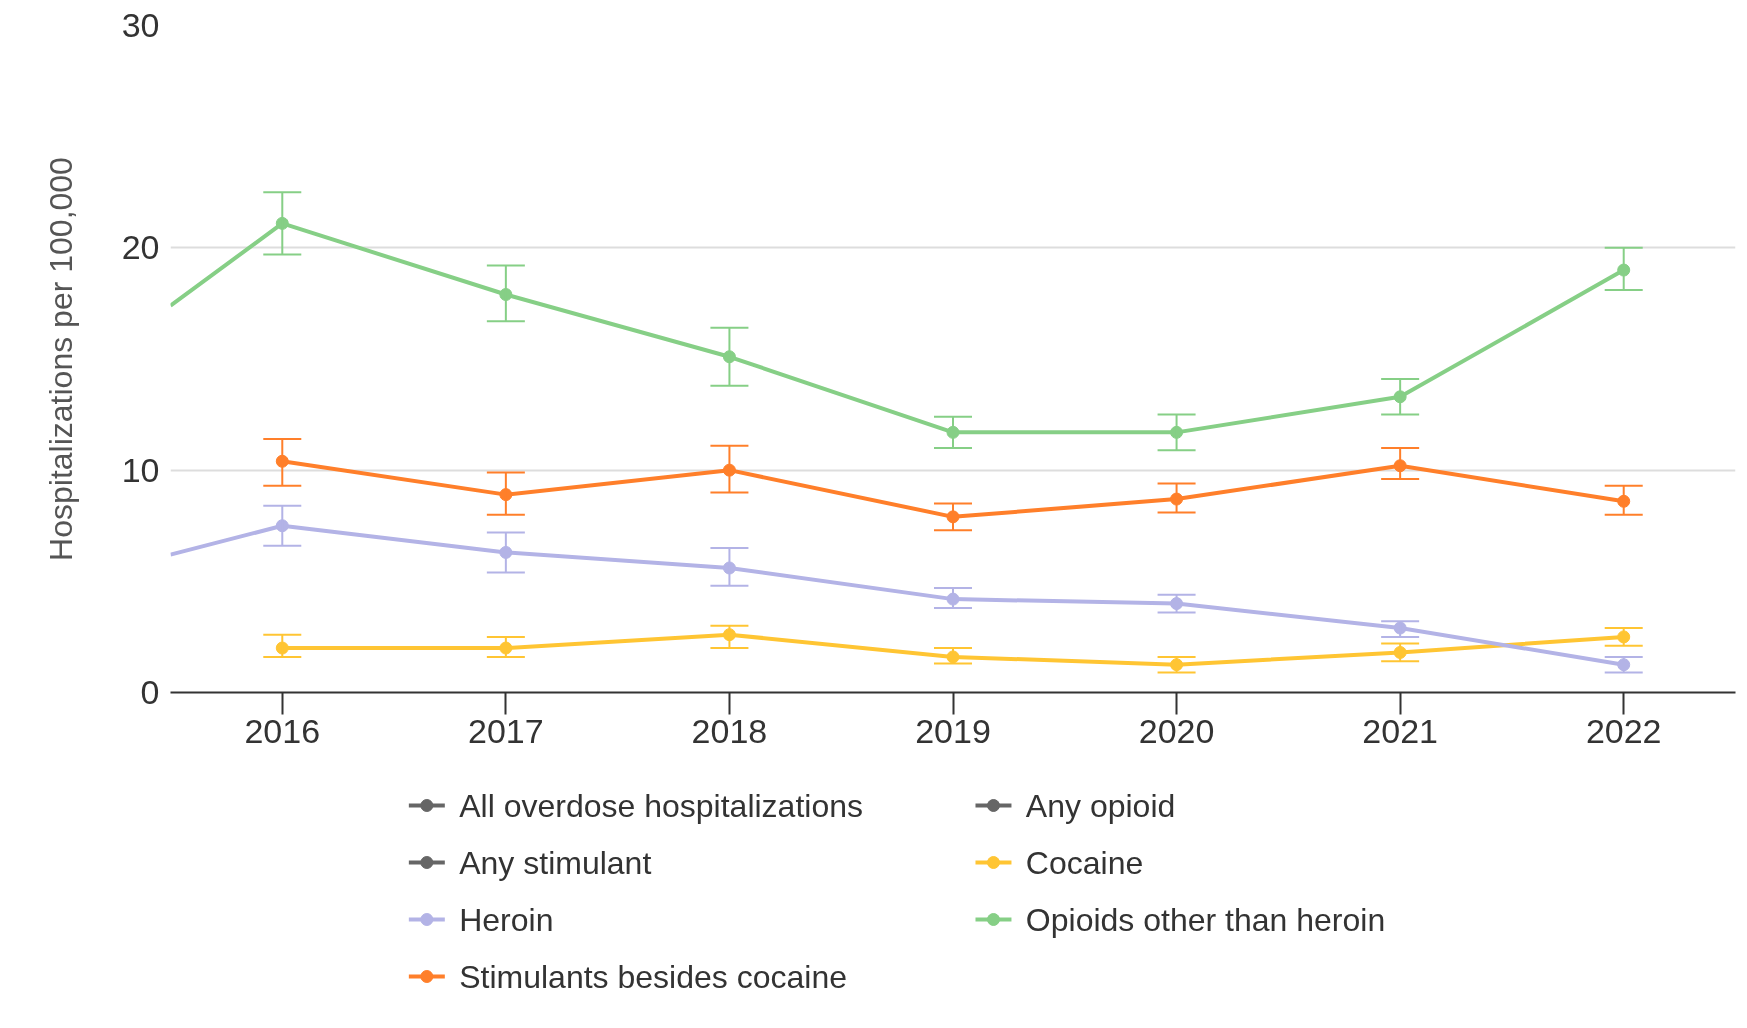 The width and height of the screenshot is (1747, 1028). What do you see at coordinates (506, 730) in the screenshot?
I see `x-tick-label: 2017` at bounding box center [506, 730].